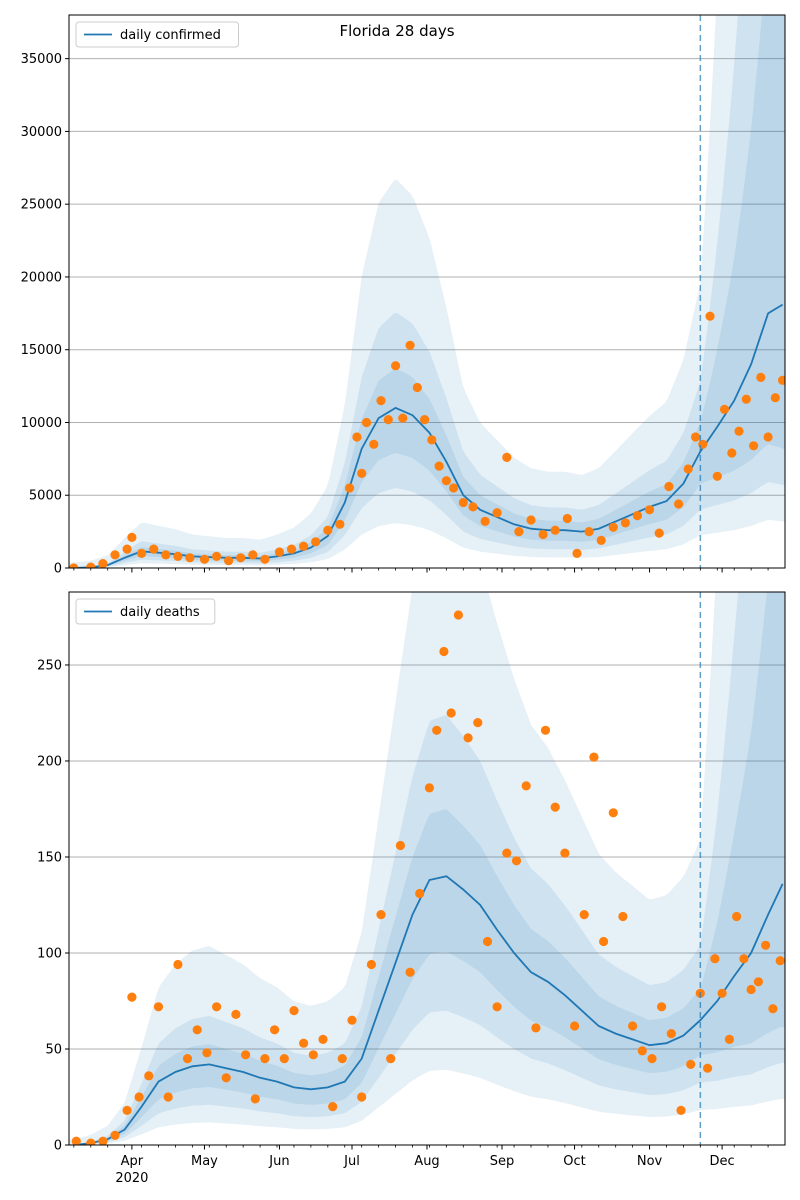  What do you see at coordinates (58, 1146) in the screenshot?
I see `y-tick-label: 0` at bounding box center [58, 1146].